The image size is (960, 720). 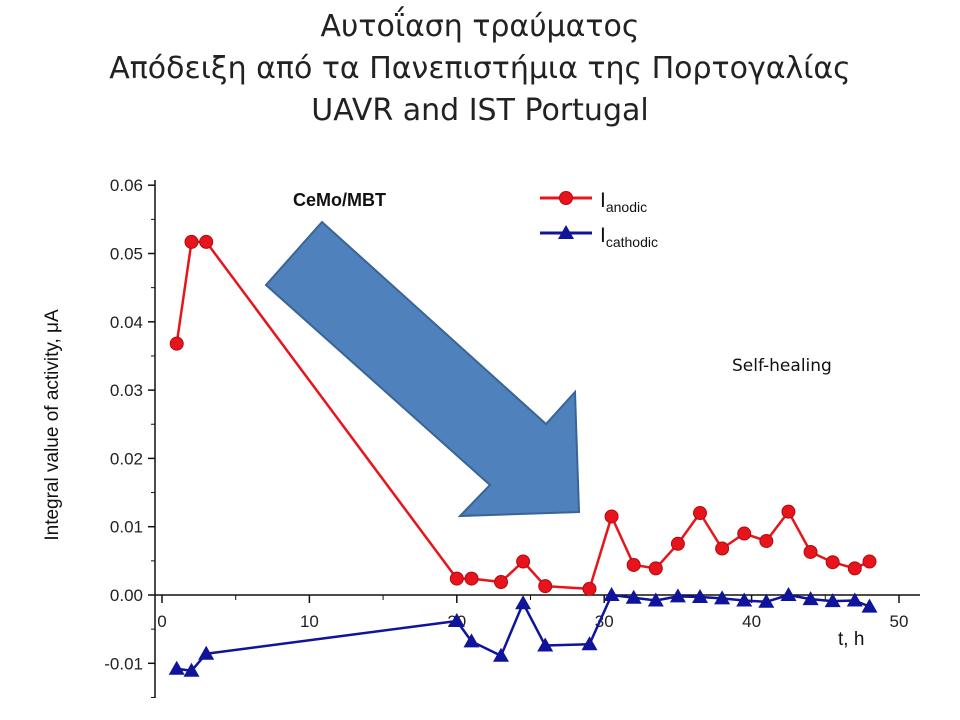 What do you see at coordinates (126, 595) in the screenshot?
I see `y-tick-label: 0.00` at bounding box center [126, 595].